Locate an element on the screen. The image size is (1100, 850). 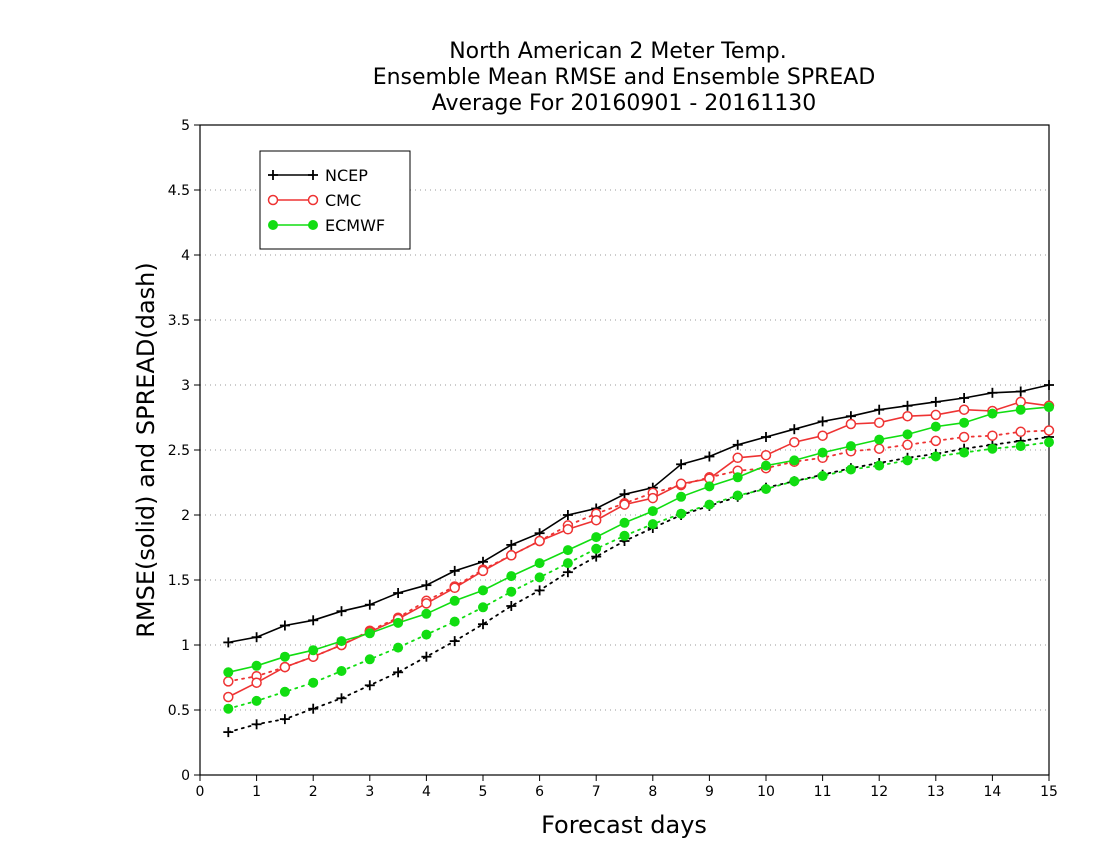
y-axis-label: RMSE(solid) and SPREAD(dash) is located at coordinates (146, 450).